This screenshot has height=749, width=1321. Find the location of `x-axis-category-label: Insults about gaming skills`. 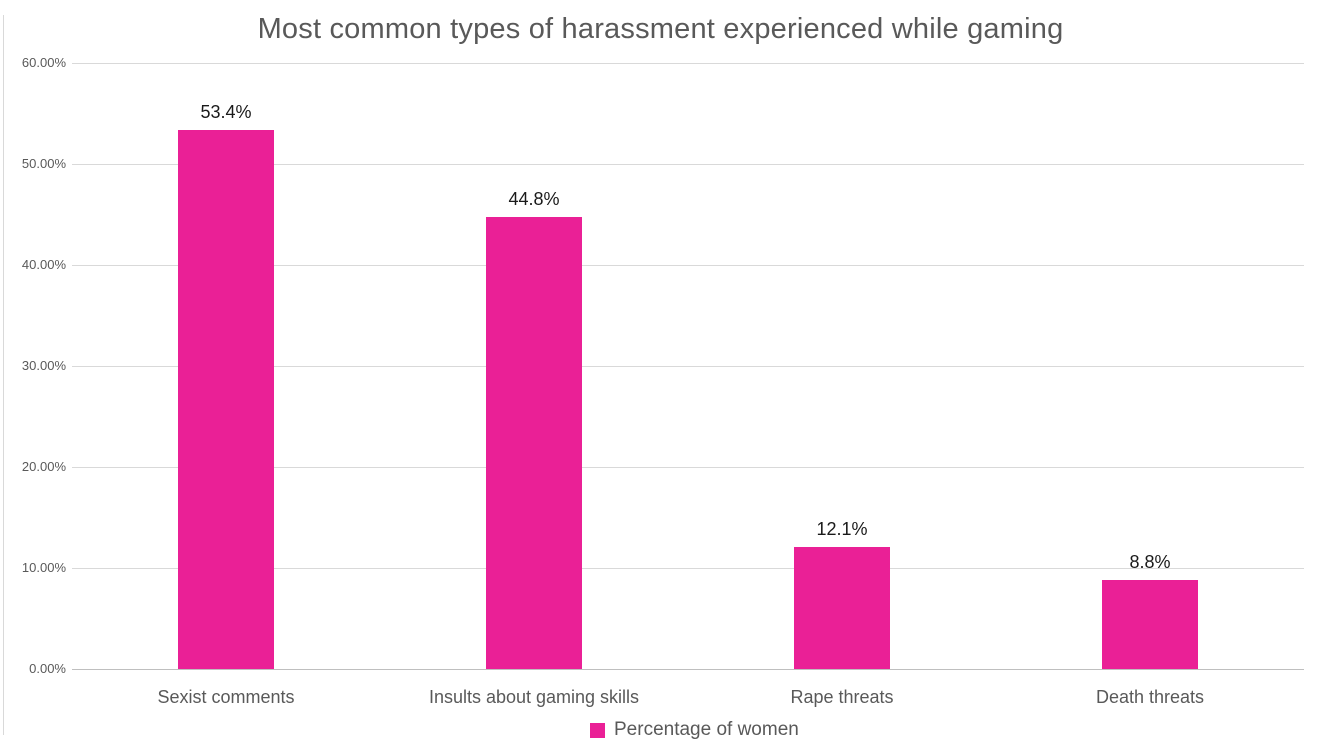

x-axis-category-label: Insults about gaming skills is located at coordinates (534, 697).